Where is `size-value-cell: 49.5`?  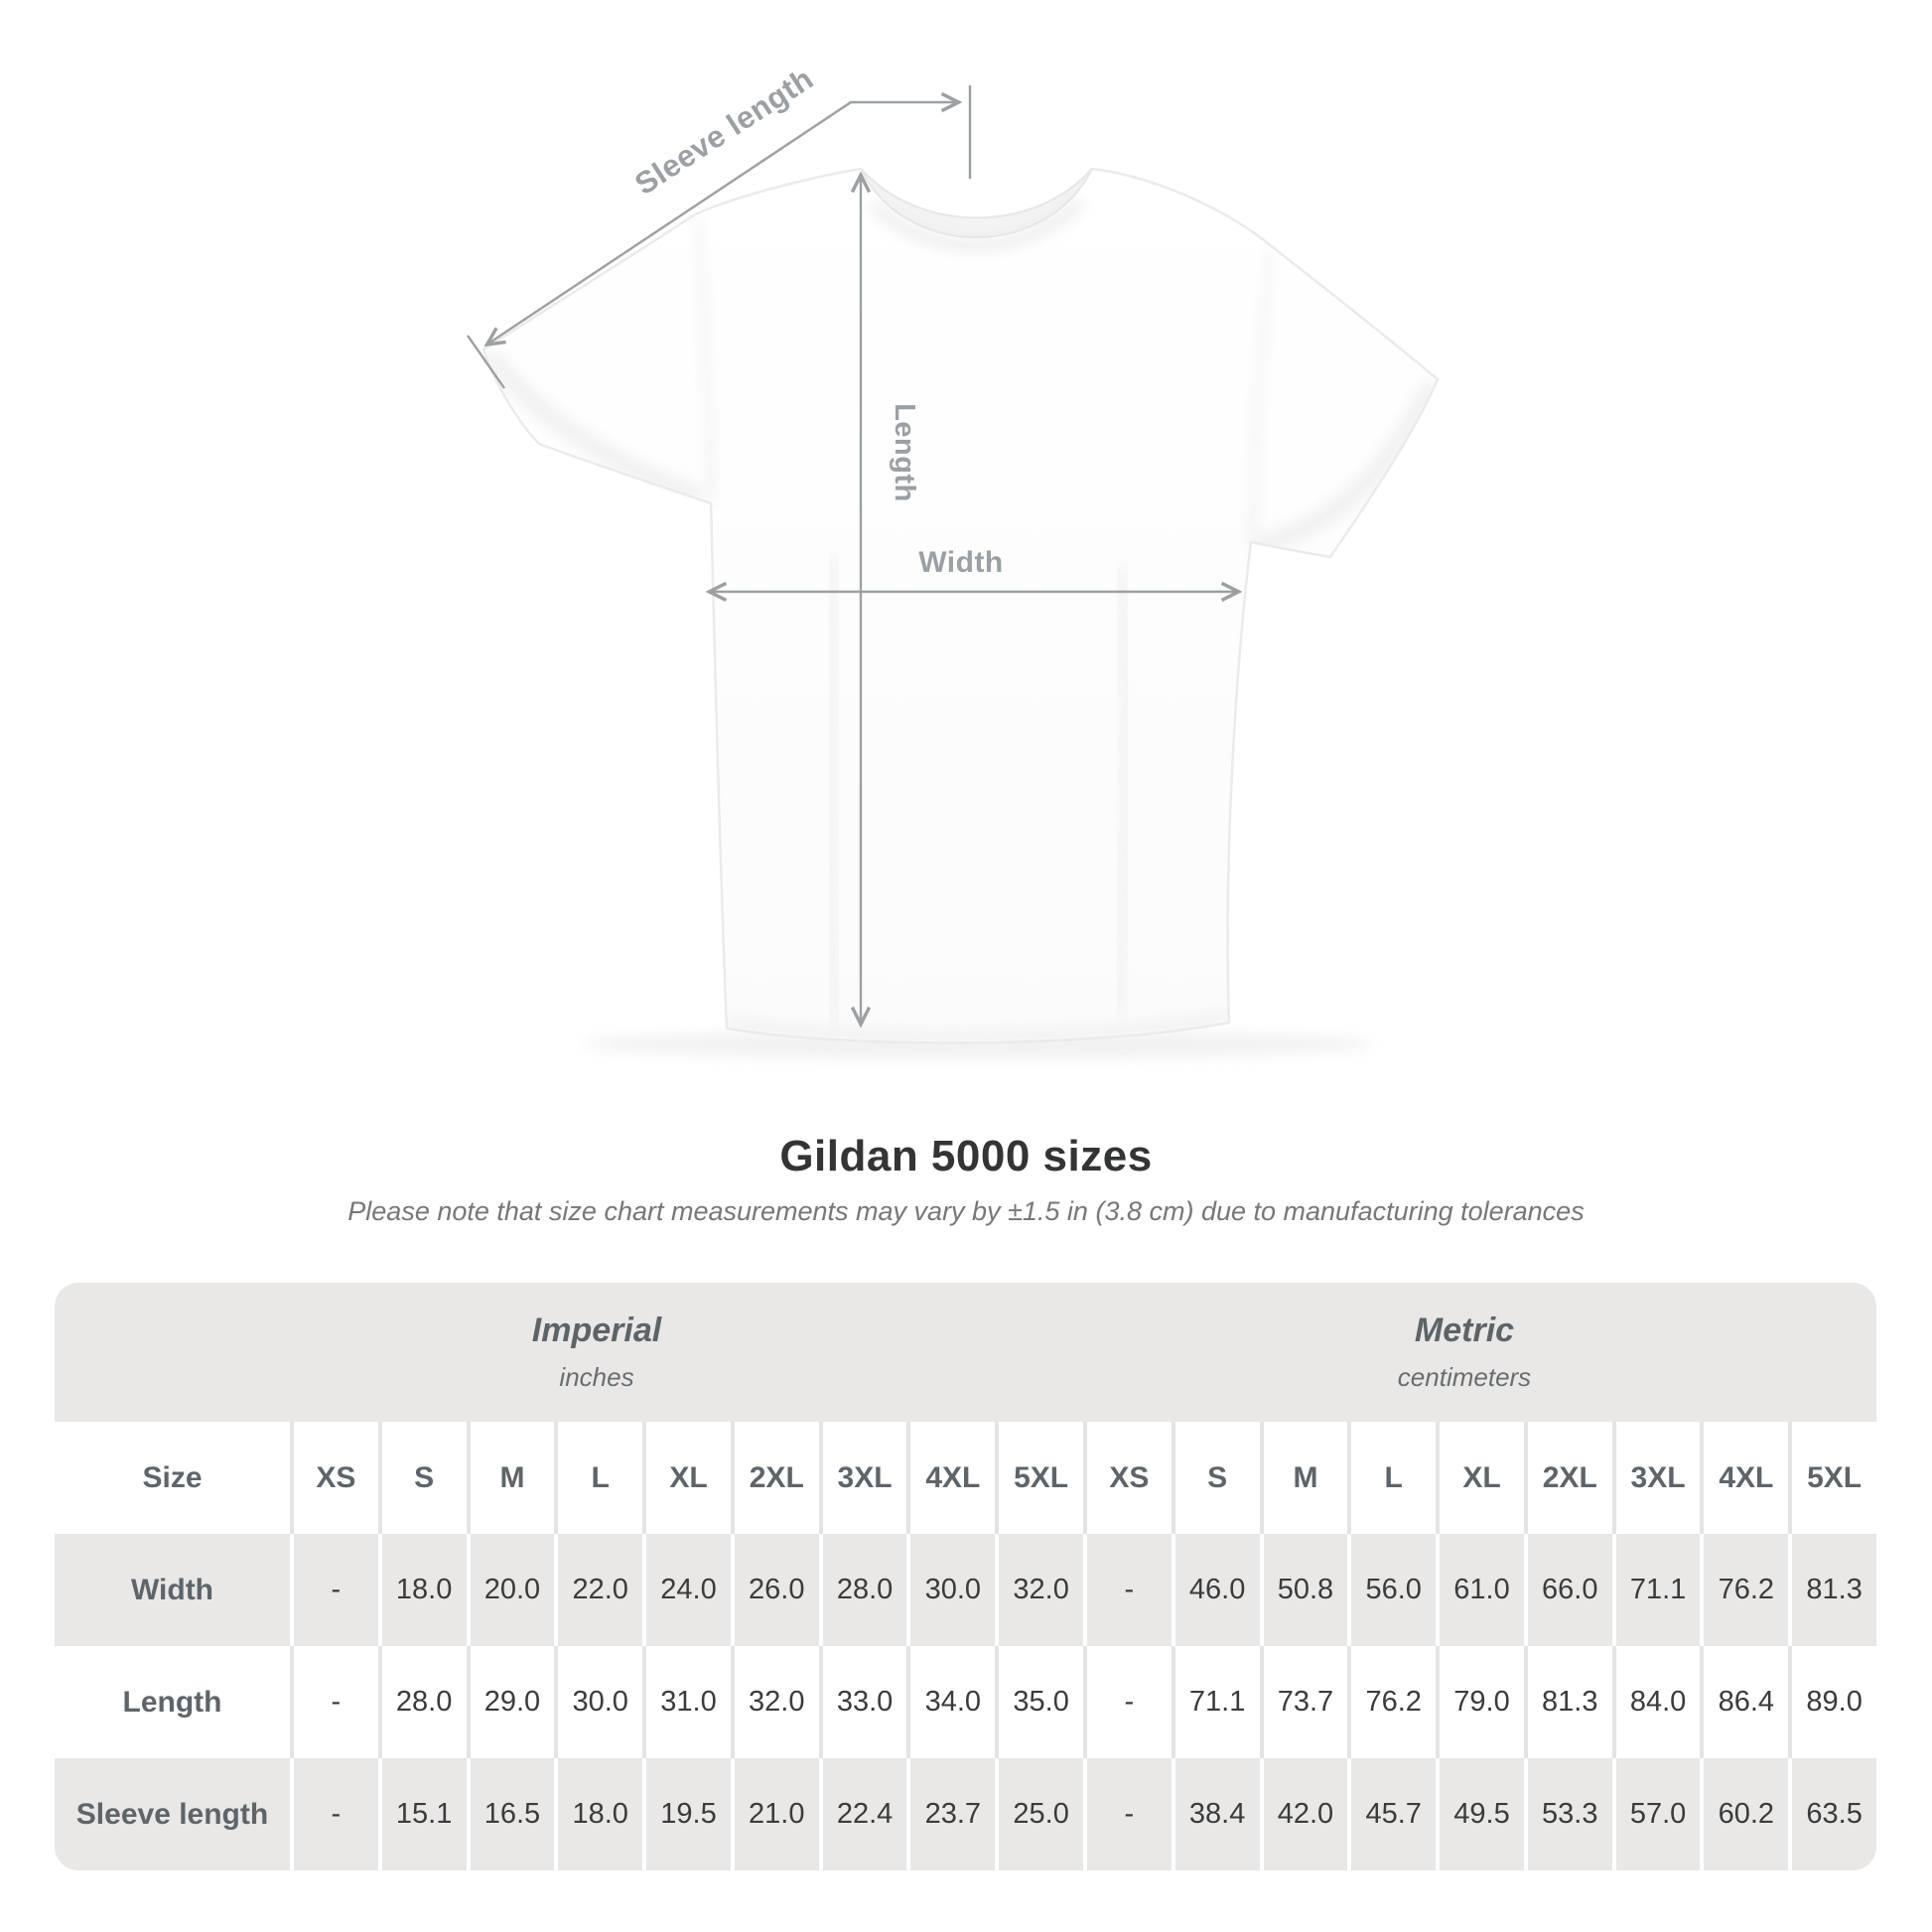 size-value-cell: 49.5 is located at coordinates (1480, 1814).